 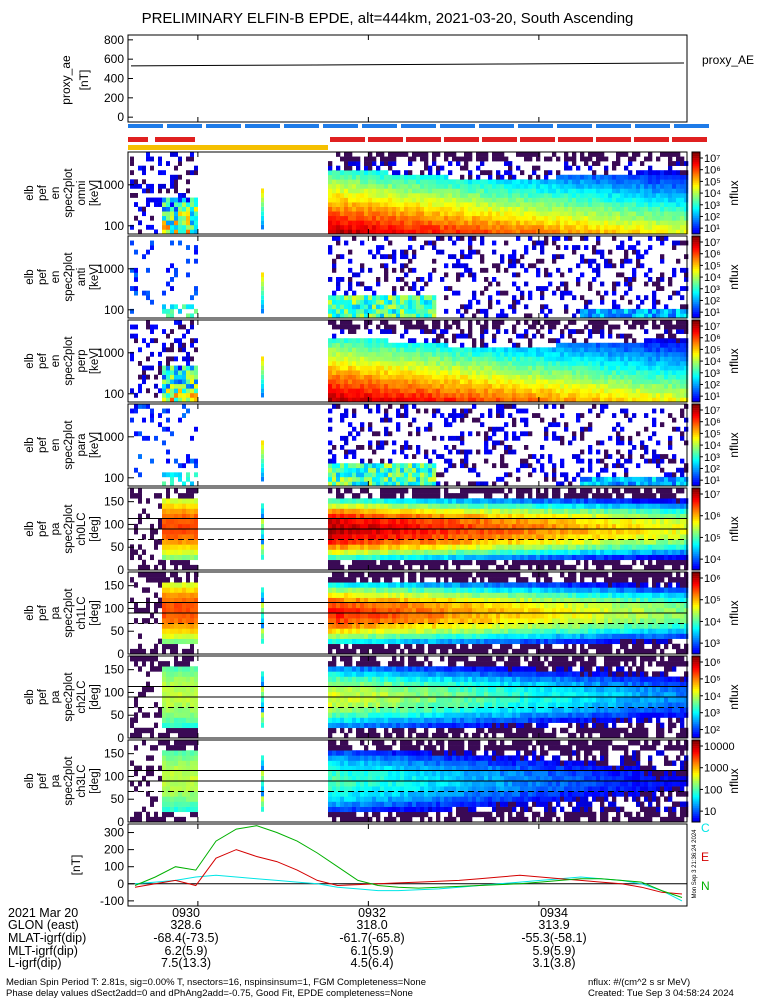 I want to click on colorbar-tick-label: 10⁷, so click(x=712, y=327).